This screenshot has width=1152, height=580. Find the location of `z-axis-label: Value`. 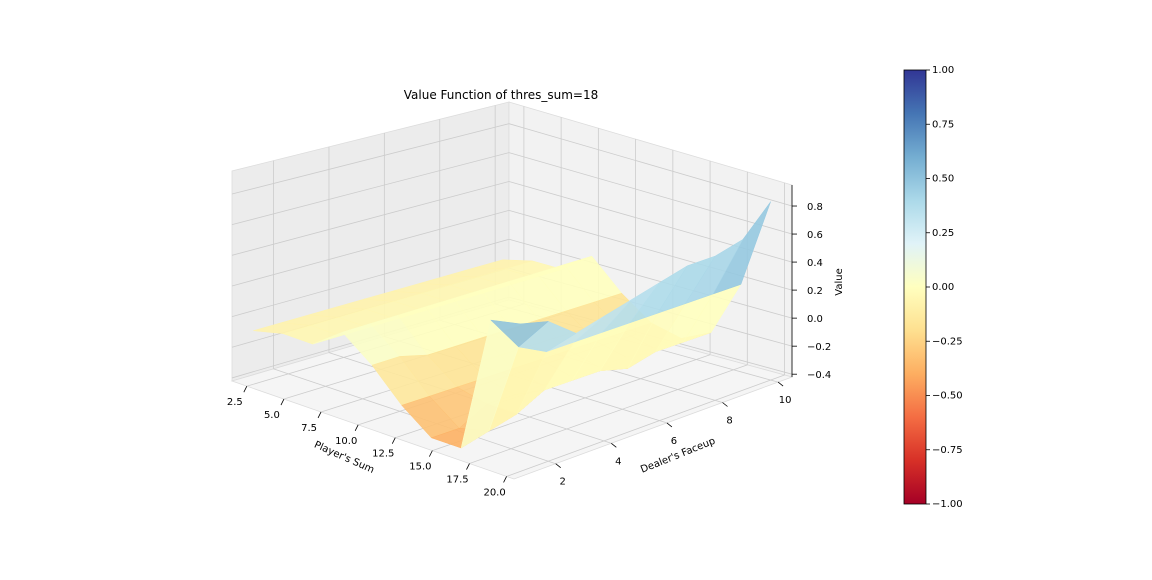

z-axis-label: Value is located at coordinates (839, 281).